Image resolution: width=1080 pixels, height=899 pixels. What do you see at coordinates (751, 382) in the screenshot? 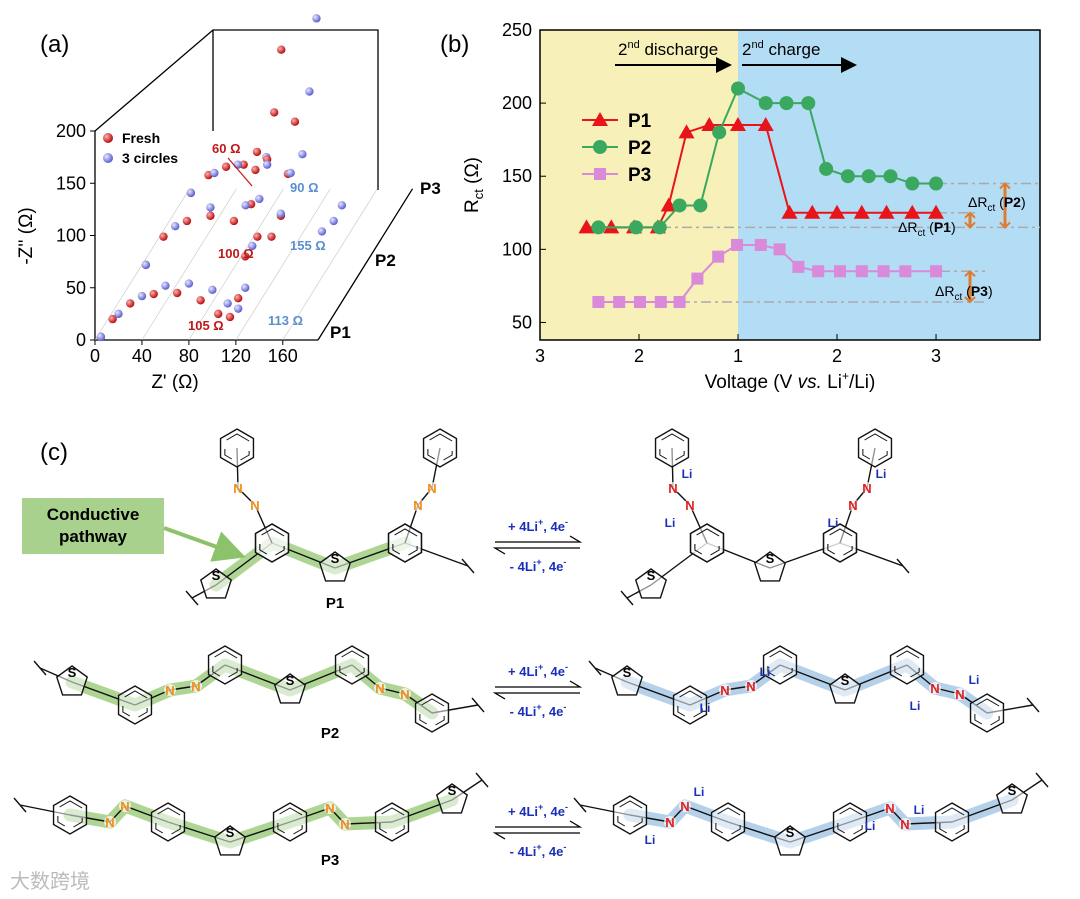
I see `text-part: Voltage (V` at bounding box center [751, 382].